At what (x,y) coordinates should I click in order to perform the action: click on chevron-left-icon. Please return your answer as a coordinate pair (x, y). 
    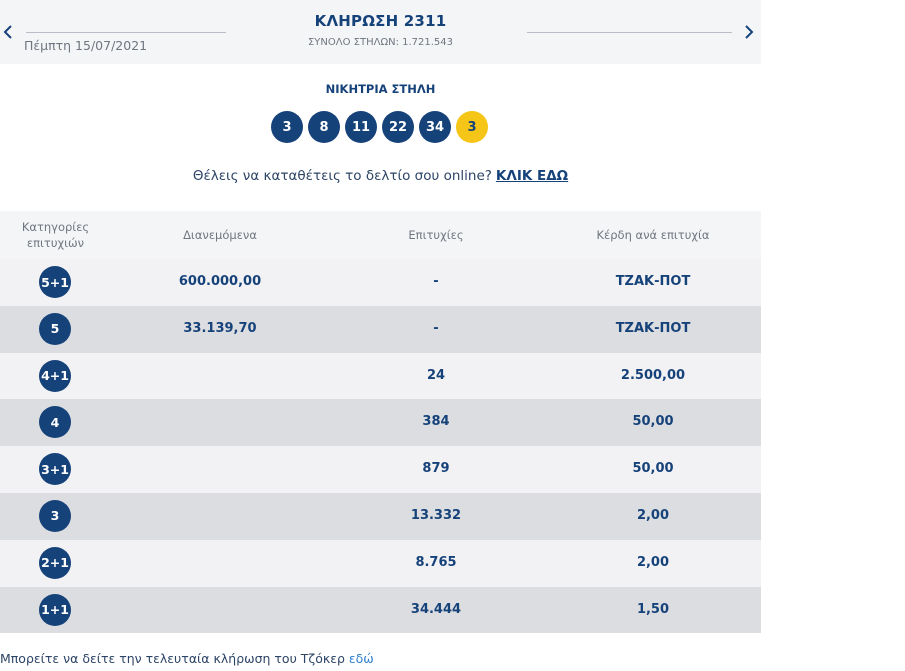
    Looking at the image, I should click on (7, 32).